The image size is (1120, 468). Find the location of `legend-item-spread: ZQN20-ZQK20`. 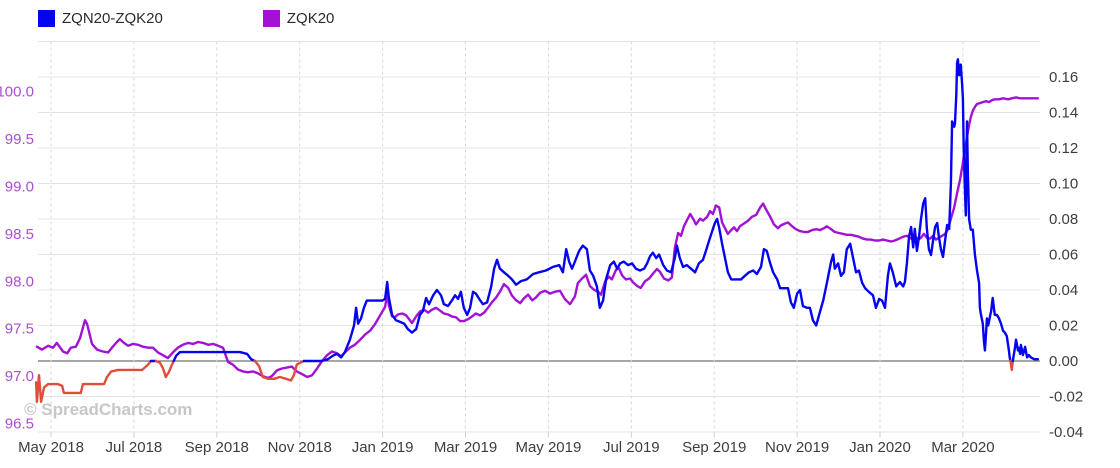

legend-item-spread: ZQN20-ZQK20 is located at coordinates (100, 18).